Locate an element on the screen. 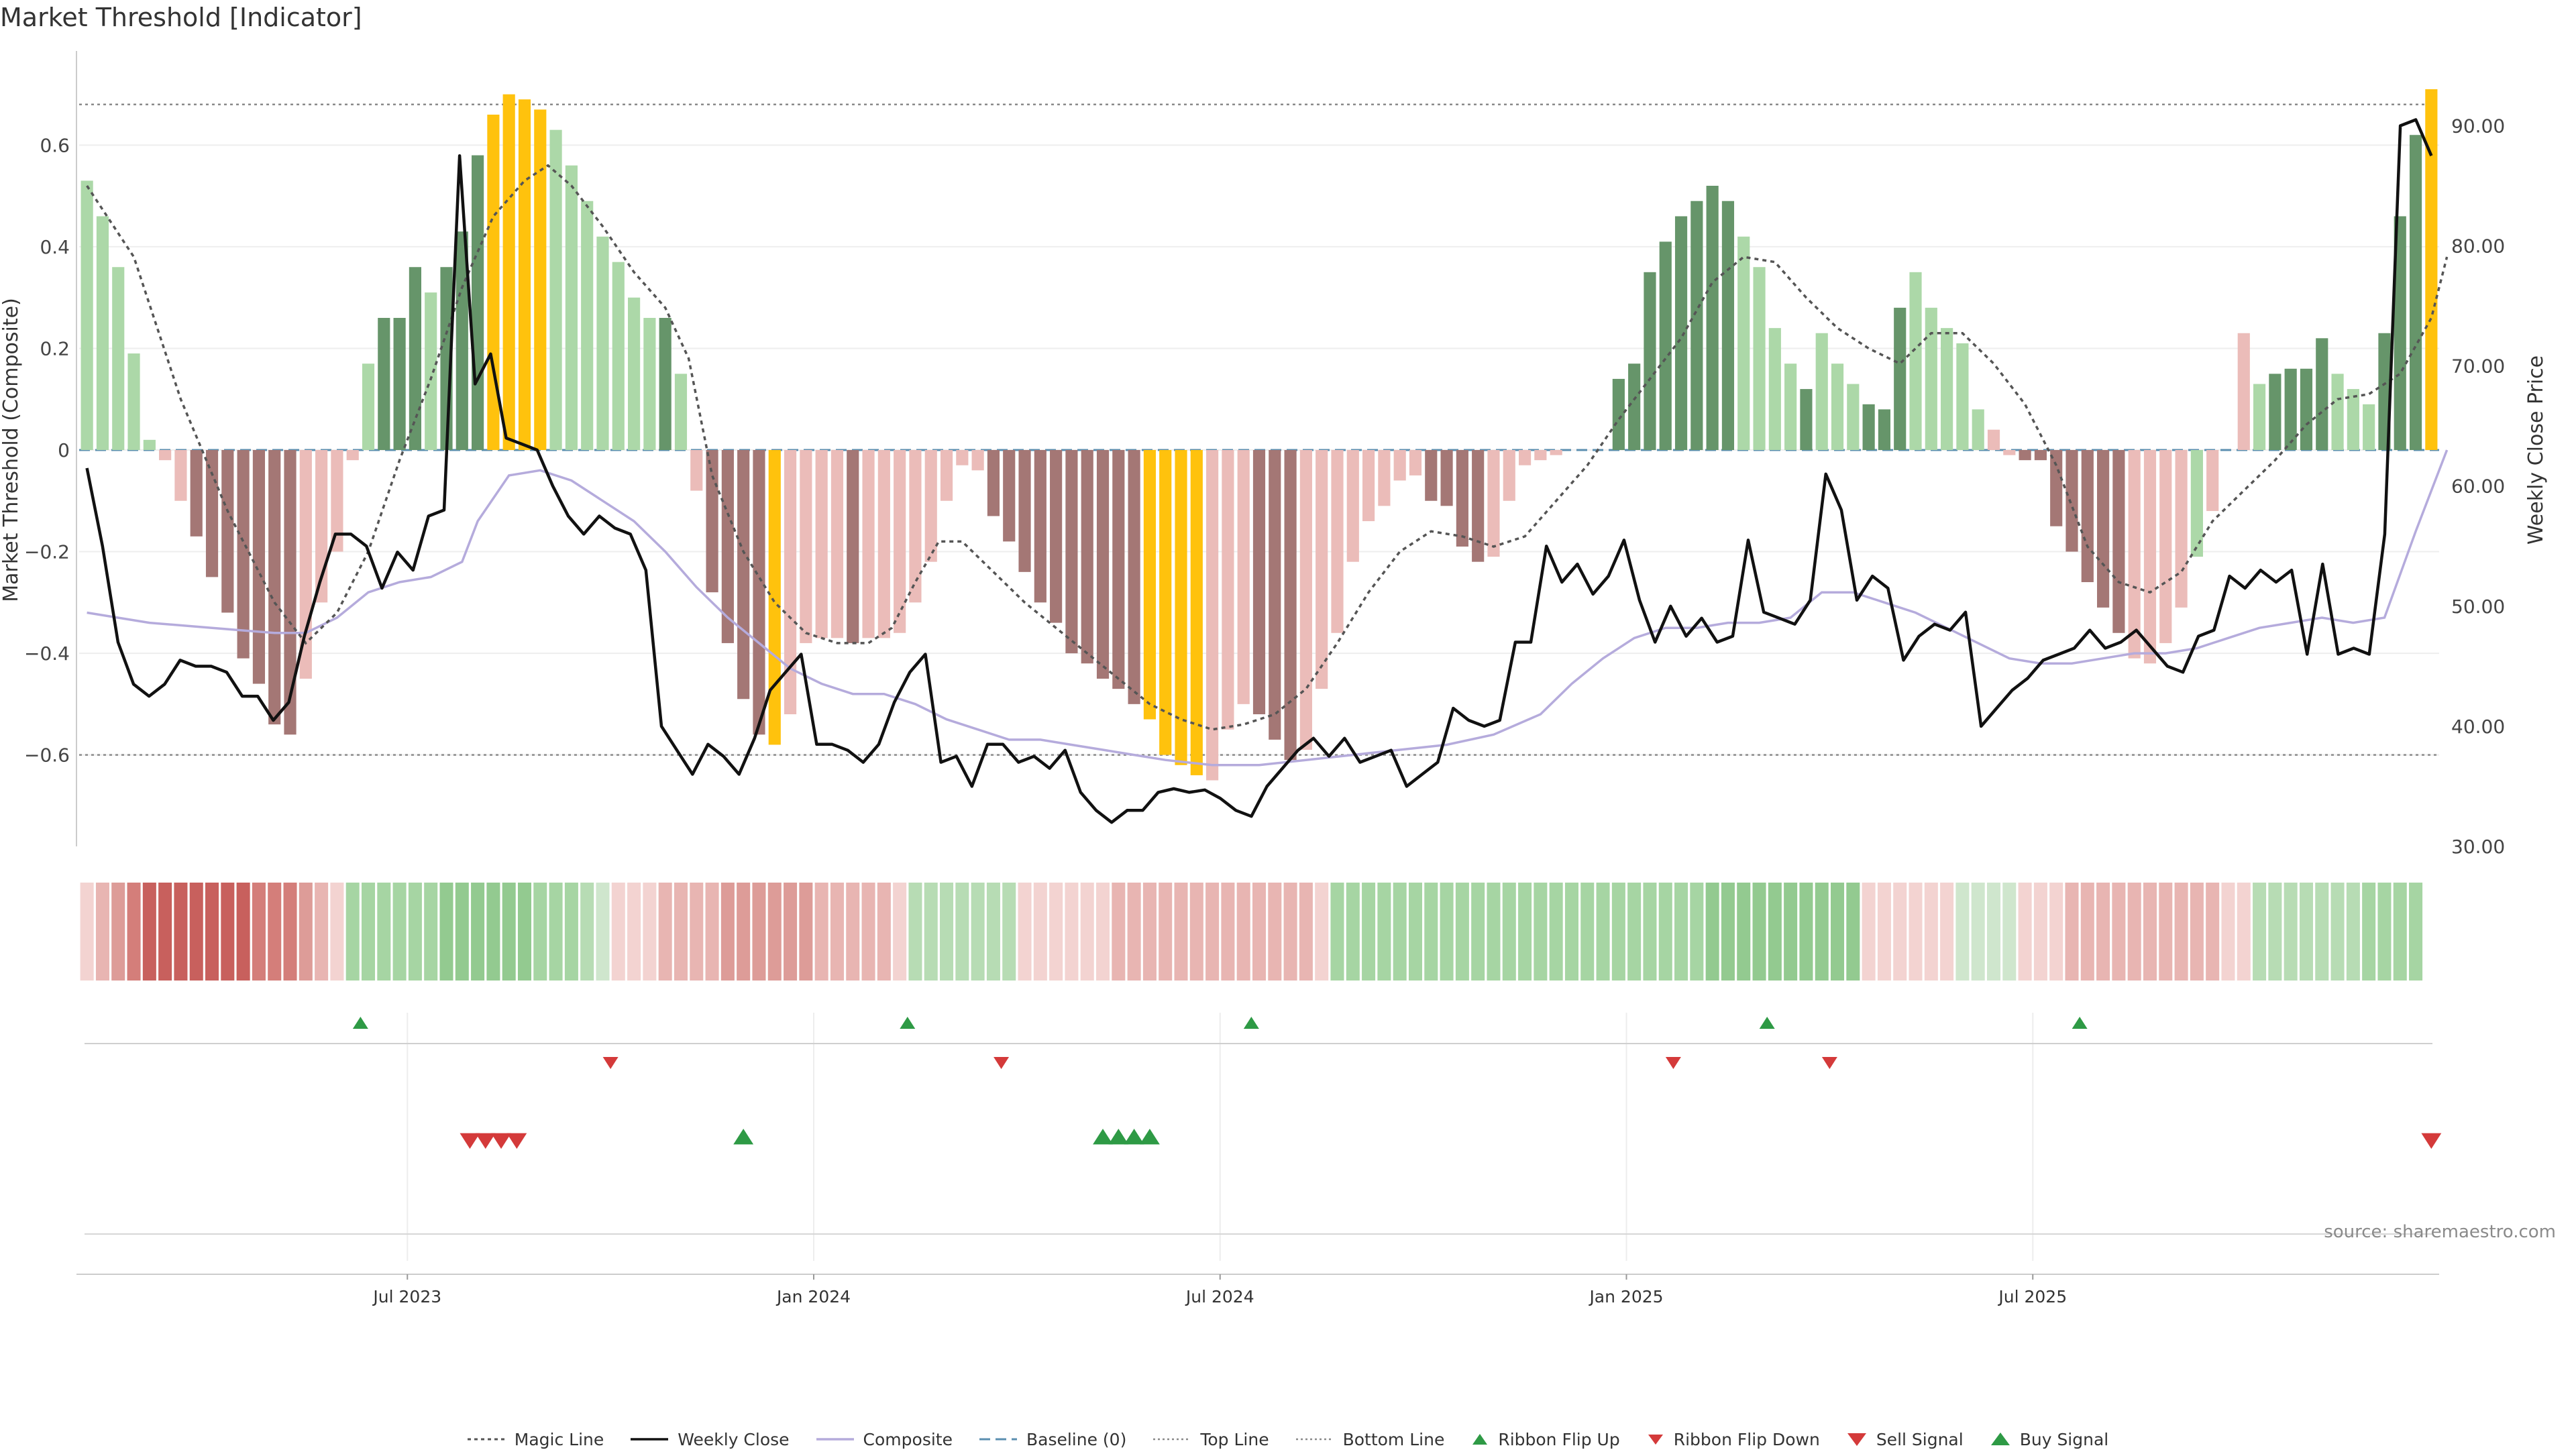 This screenshot has height=1454, width=2576. chart-title: Market Threshold [Indicator] is located at coordinates (181, 17).